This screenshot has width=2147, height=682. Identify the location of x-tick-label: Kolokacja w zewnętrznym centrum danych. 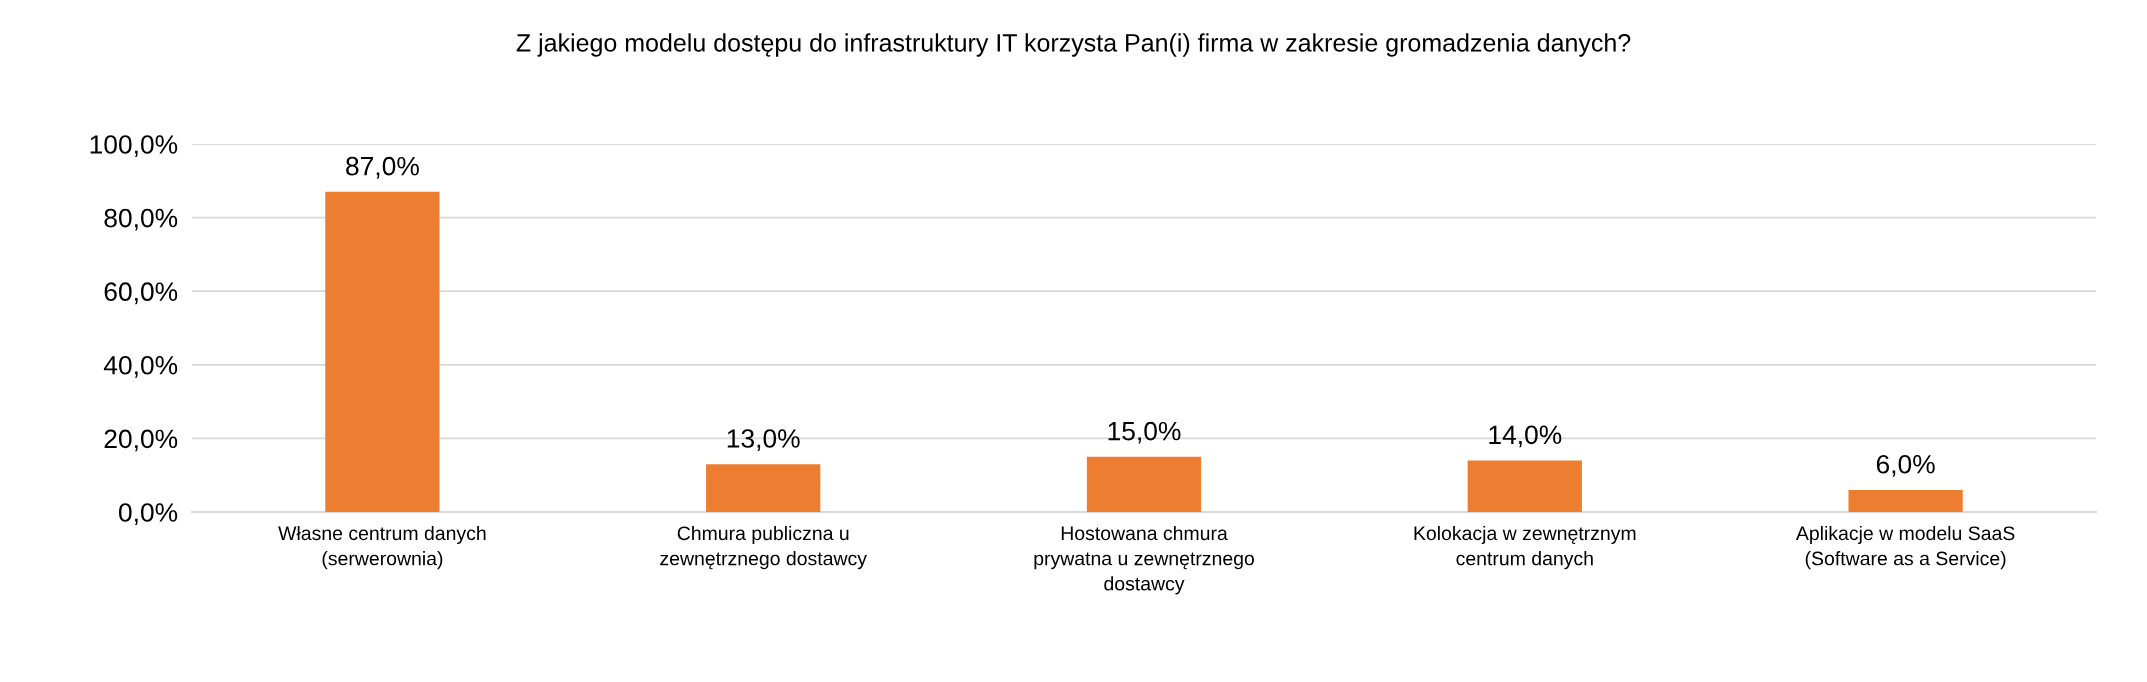
(1525, 547).